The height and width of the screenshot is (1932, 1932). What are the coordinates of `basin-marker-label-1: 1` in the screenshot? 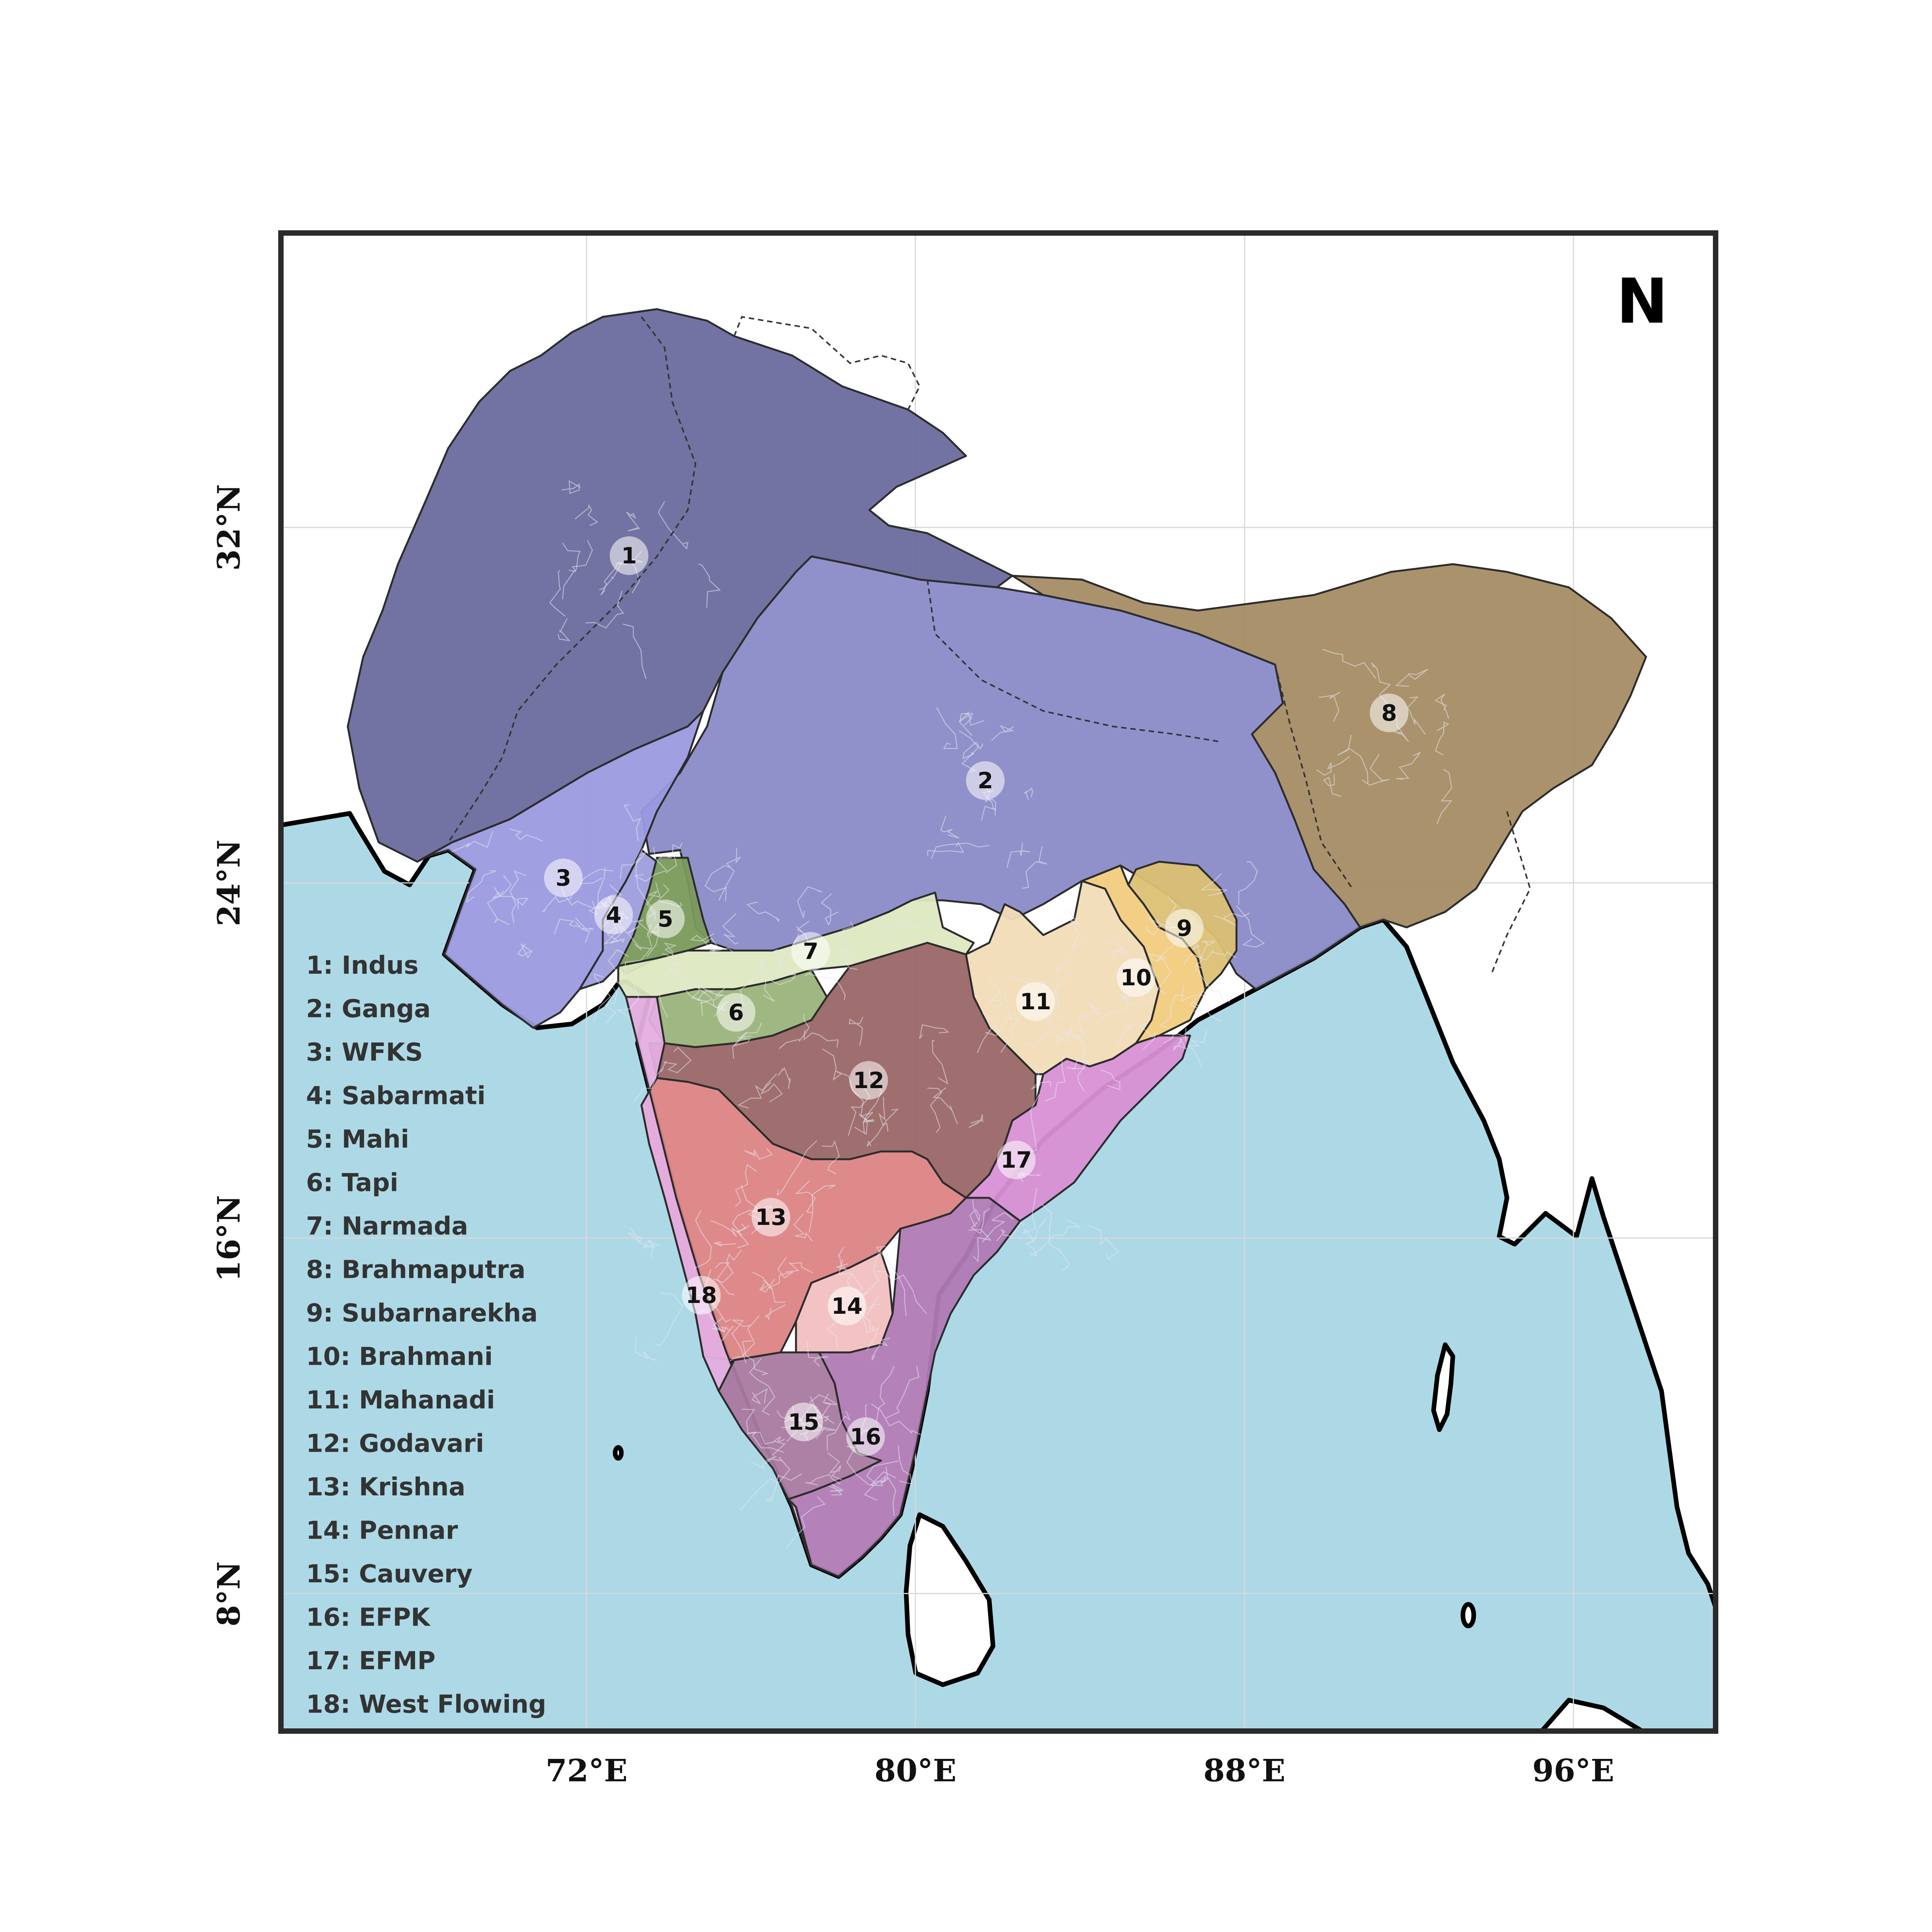 It's located at (629, 556).